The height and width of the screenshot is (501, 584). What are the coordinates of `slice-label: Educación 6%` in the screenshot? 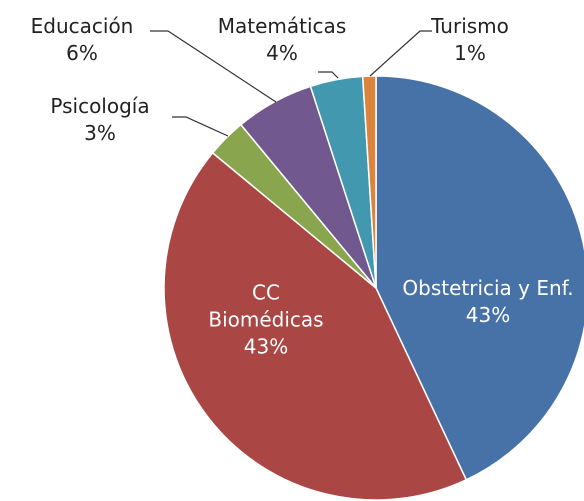 It's located at (91, 40).